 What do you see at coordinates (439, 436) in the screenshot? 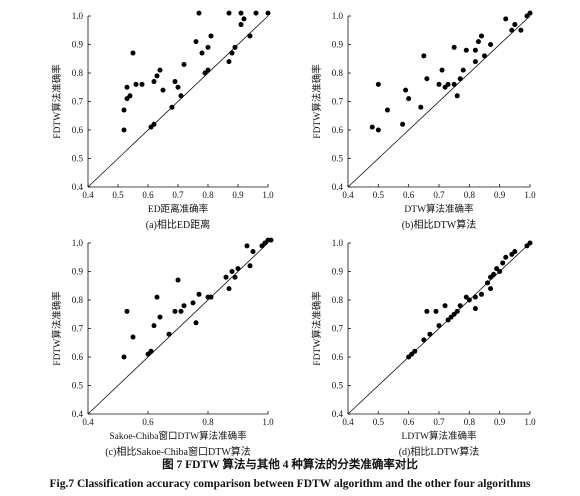
I see `x-axis-label: LDTW算法准确率` at bounding box center [439, 436].